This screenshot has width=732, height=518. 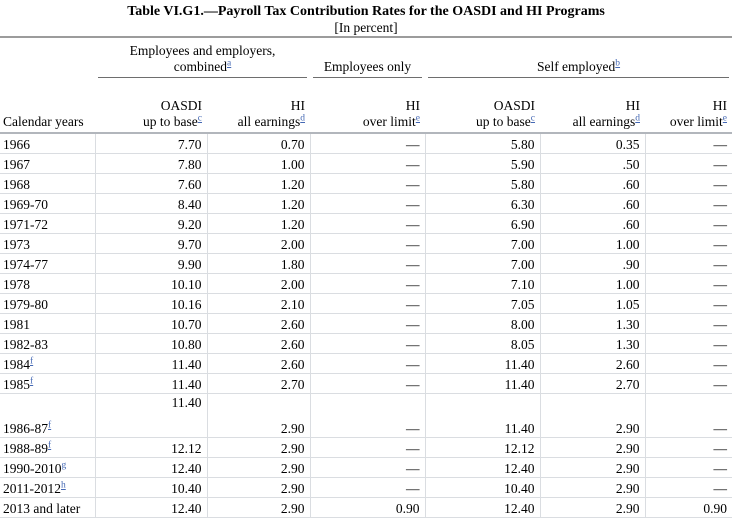 I want to click on row-label-cell: 1982-83, so click(x=47, y=343).